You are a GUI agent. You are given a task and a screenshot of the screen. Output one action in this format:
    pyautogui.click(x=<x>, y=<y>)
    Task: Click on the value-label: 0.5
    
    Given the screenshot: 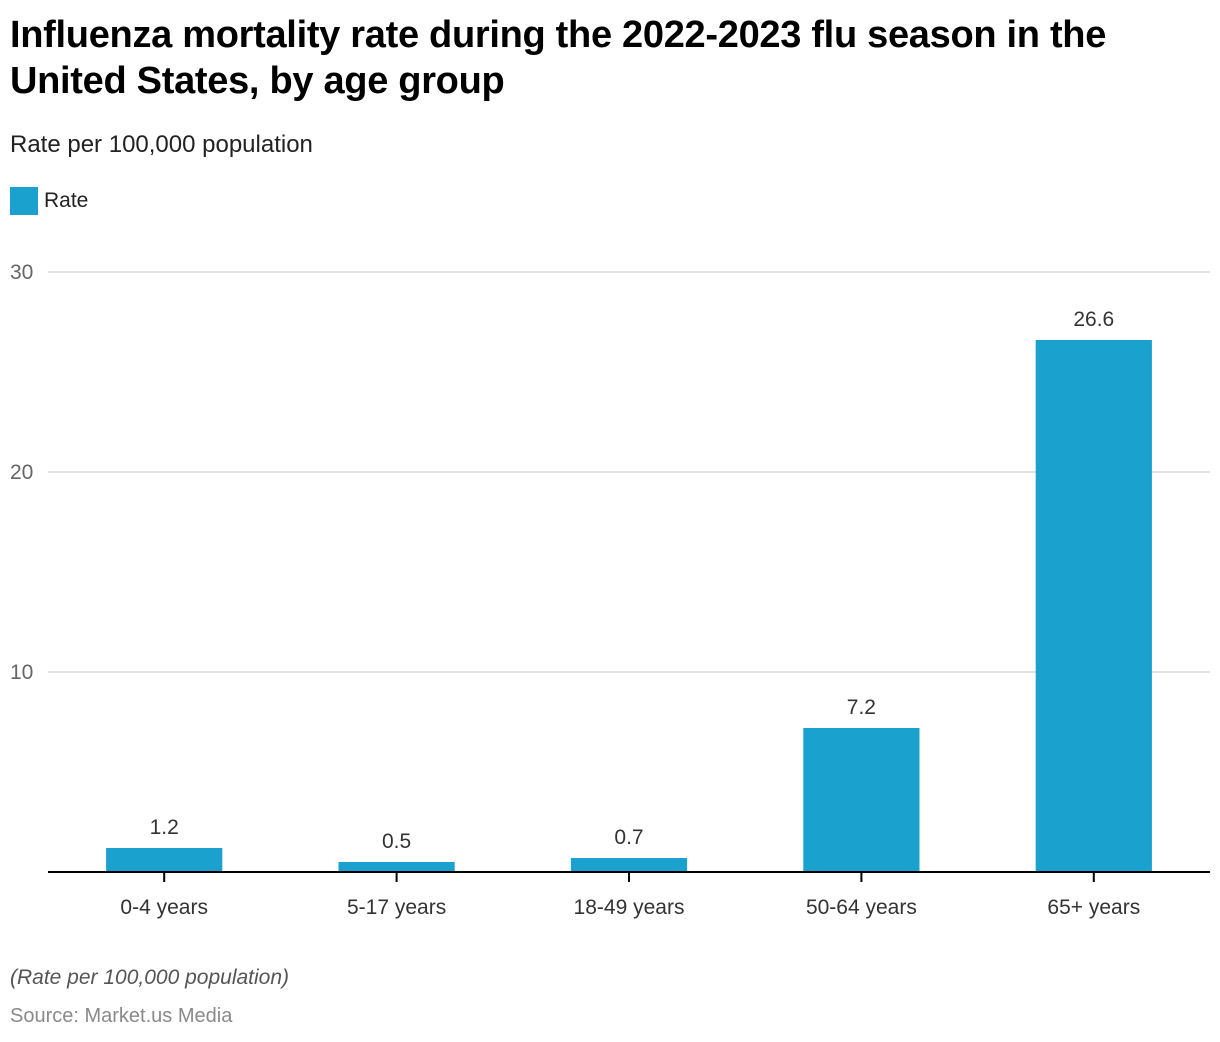 What is the action you would take?
    pyautogui.click(x=396, y=841)
    